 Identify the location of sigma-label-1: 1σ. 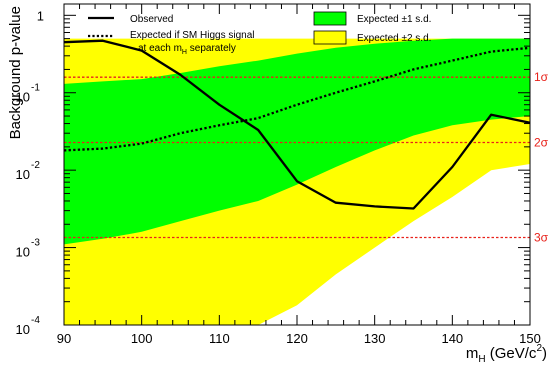
(541, 77).